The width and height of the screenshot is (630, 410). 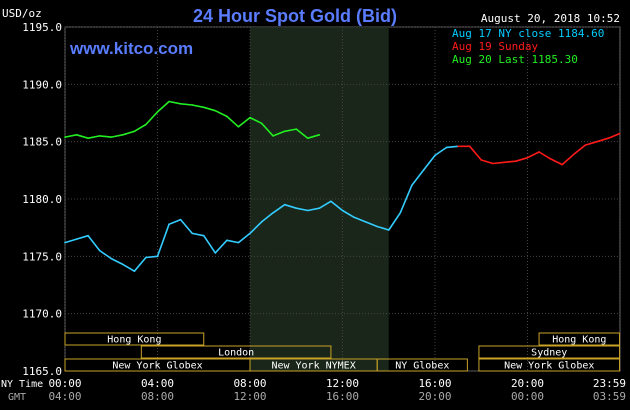 I want to click on session-label: NY Globex, so click(x=422, y=366).